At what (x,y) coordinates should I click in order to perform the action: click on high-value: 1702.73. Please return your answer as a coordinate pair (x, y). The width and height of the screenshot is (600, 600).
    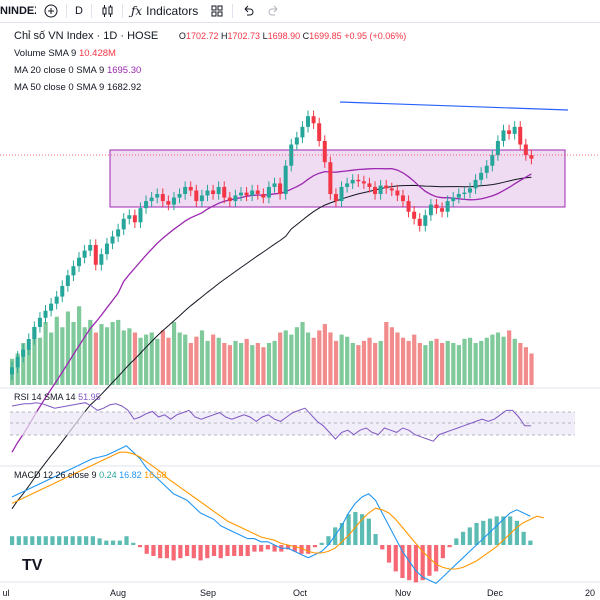
    Looking at the image, I should click on (244, 36).